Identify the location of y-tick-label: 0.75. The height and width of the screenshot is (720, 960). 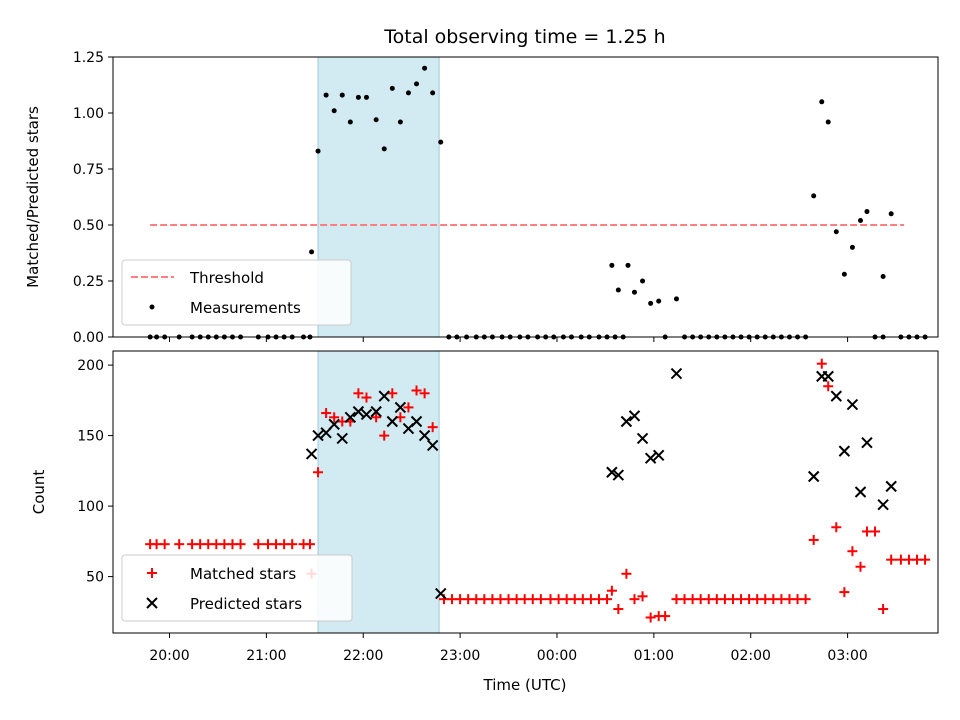
(88, 170).